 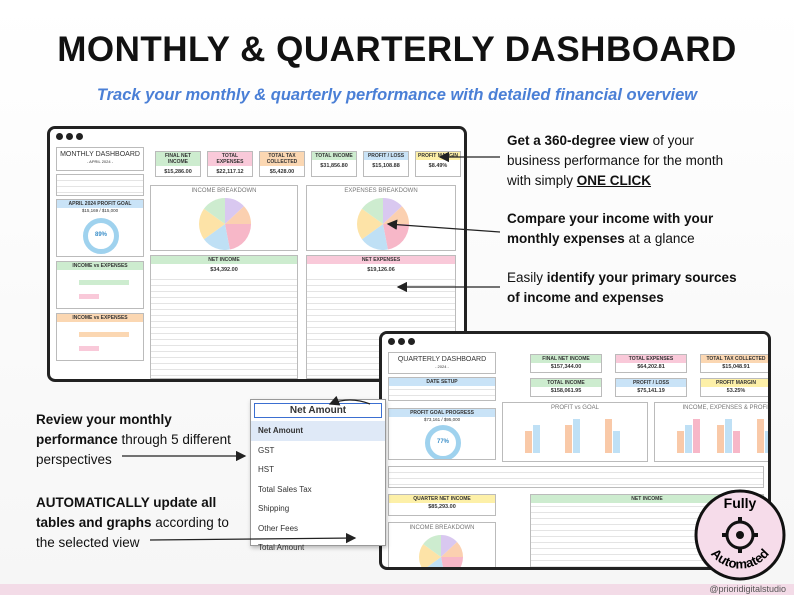 I want to click on badge: Fully Automated, so click(x=740, y=535).